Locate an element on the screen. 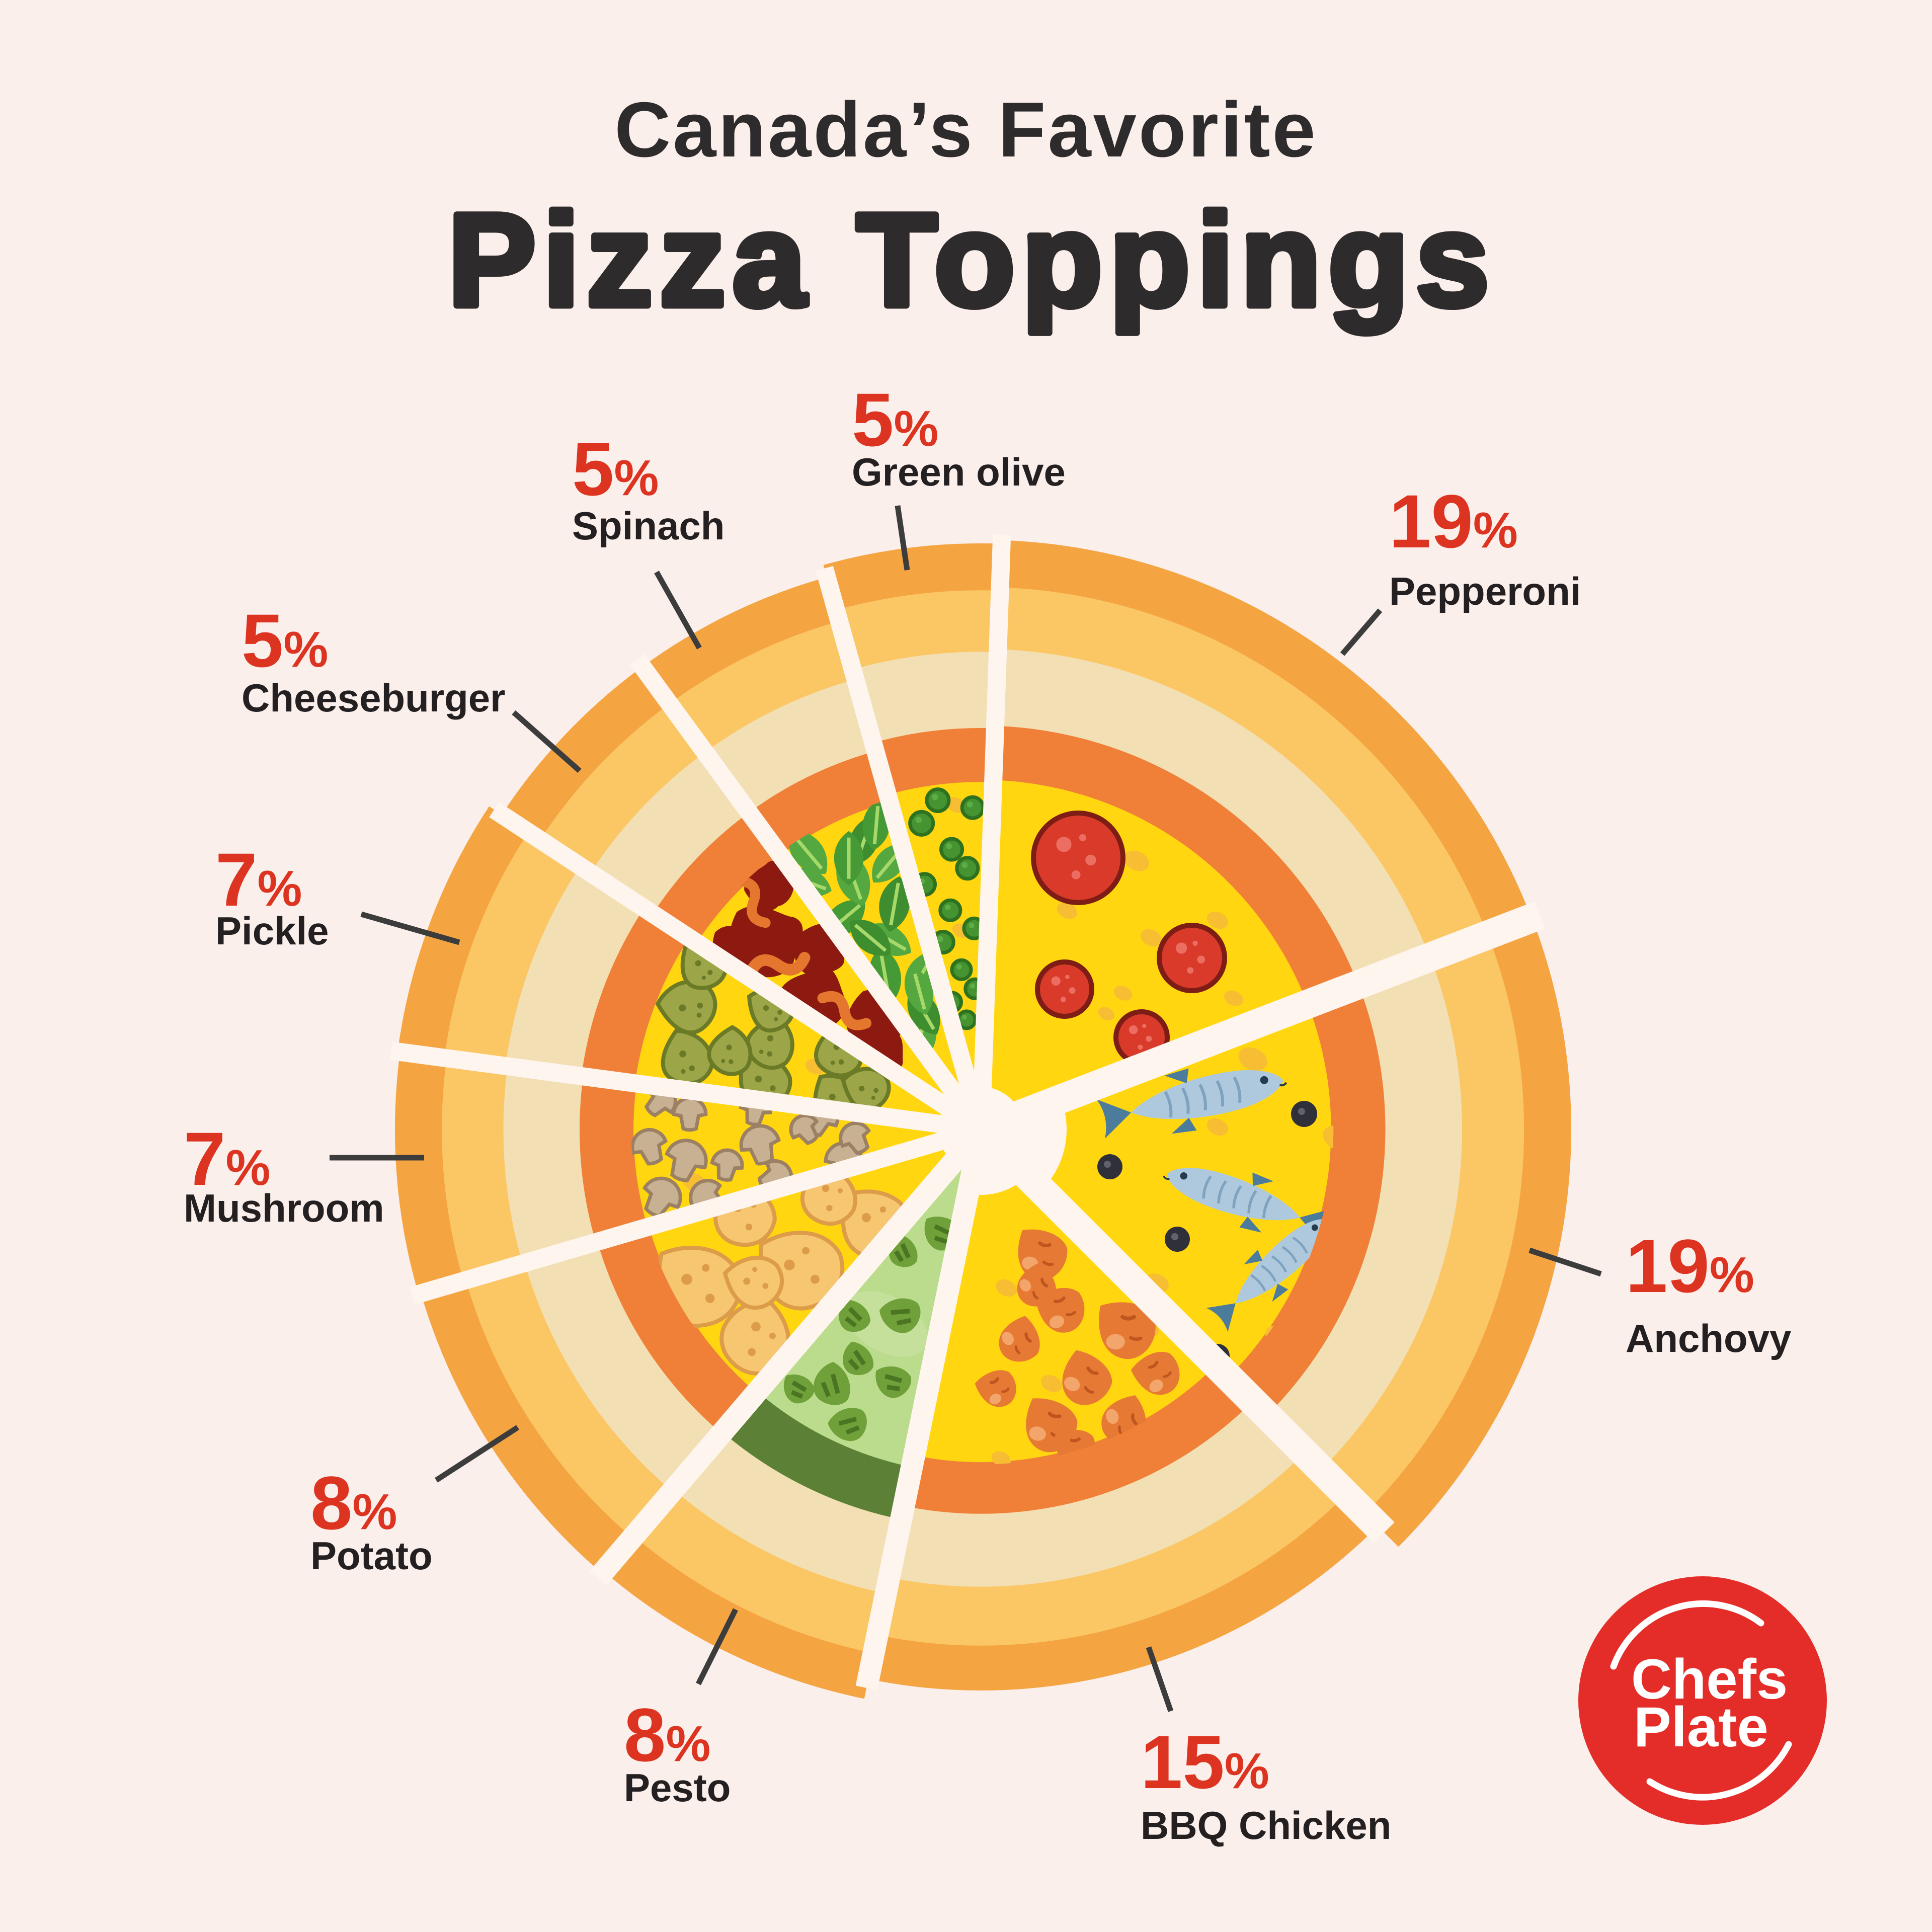  svg-text: BBQ Chicken is located at coordinates (1266, 1825).